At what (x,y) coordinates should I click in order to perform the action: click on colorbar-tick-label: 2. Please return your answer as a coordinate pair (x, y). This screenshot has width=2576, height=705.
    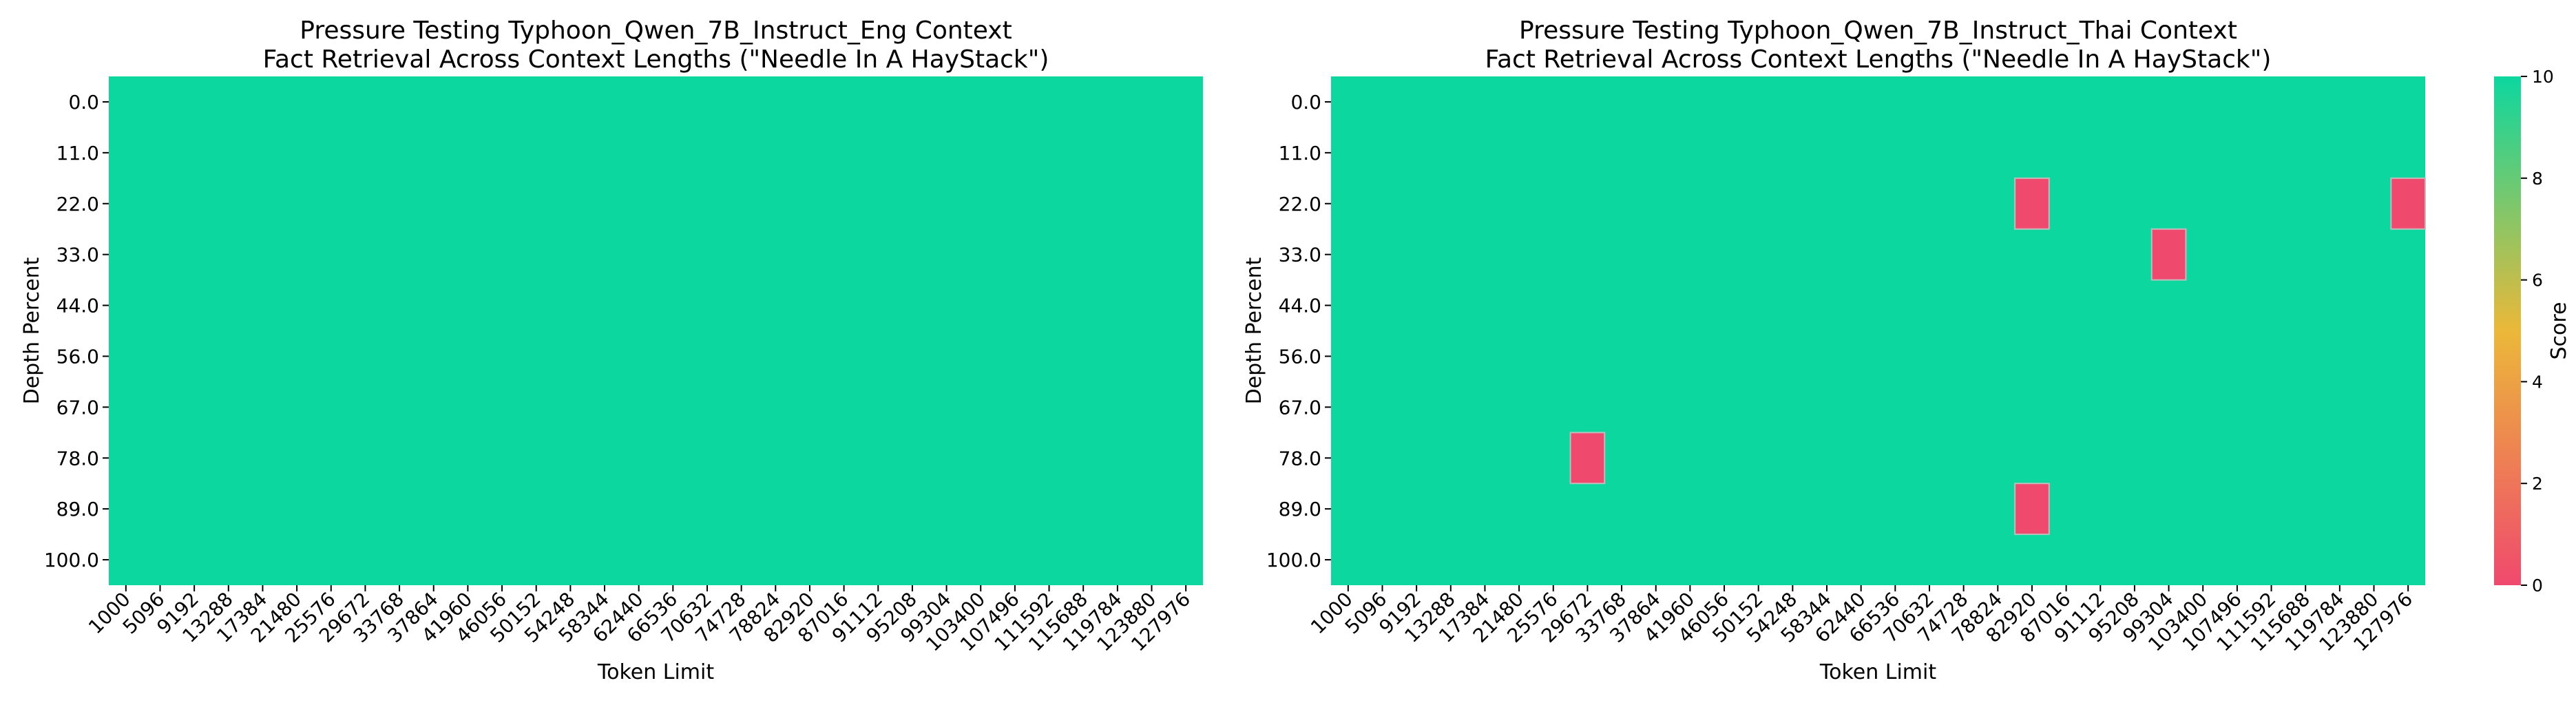
    Looking at the image, I should click on (2537, 484).